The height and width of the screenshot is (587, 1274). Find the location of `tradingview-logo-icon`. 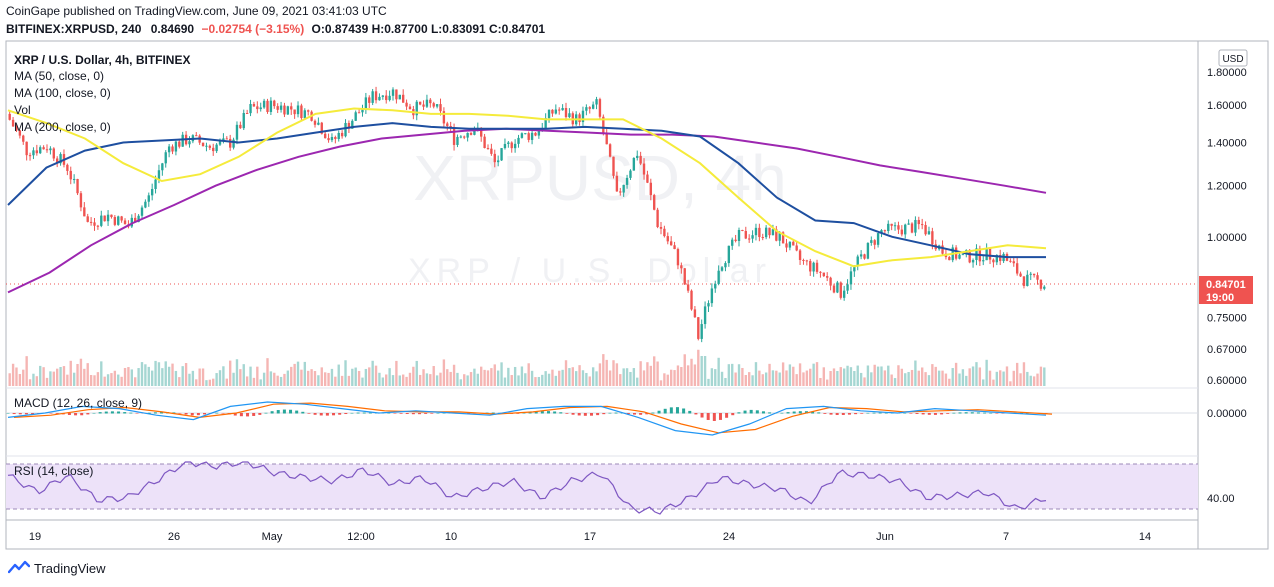

tradingview-logo-icon is located at coordinates (19, 567).